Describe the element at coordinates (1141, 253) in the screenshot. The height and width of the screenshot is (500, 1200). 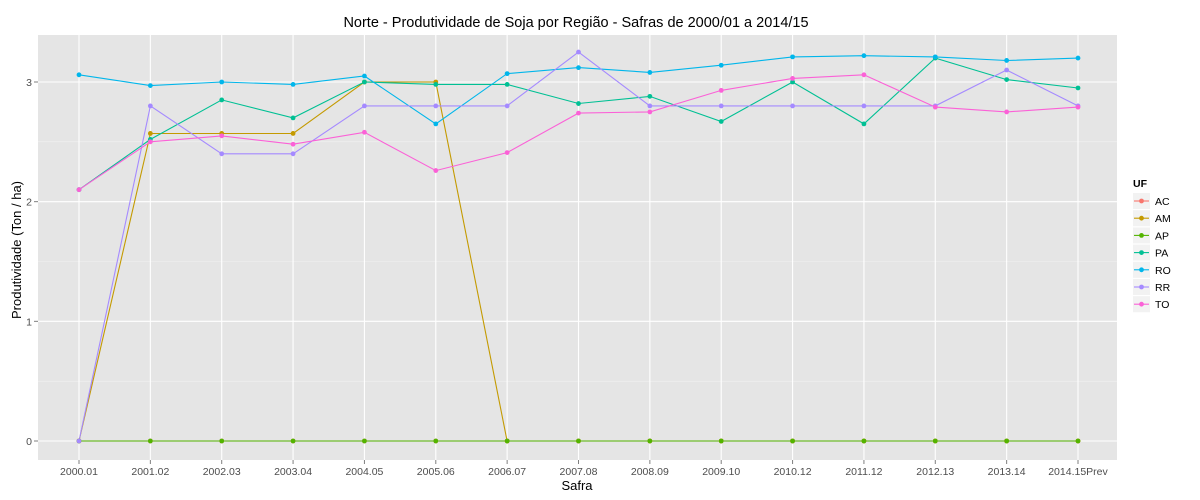
I see `legend-key-point-pa` at that location.